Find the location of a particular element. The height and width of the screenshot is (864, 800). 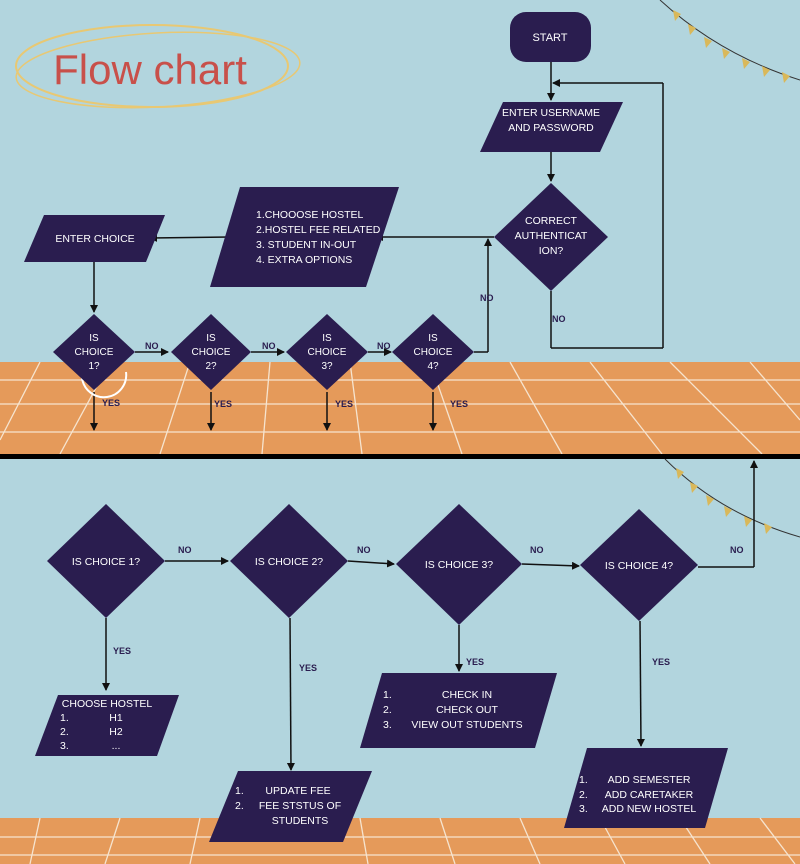

login-input-node: ENTER USERNAME AND PASSWORD is located at coordinates (551, 127).